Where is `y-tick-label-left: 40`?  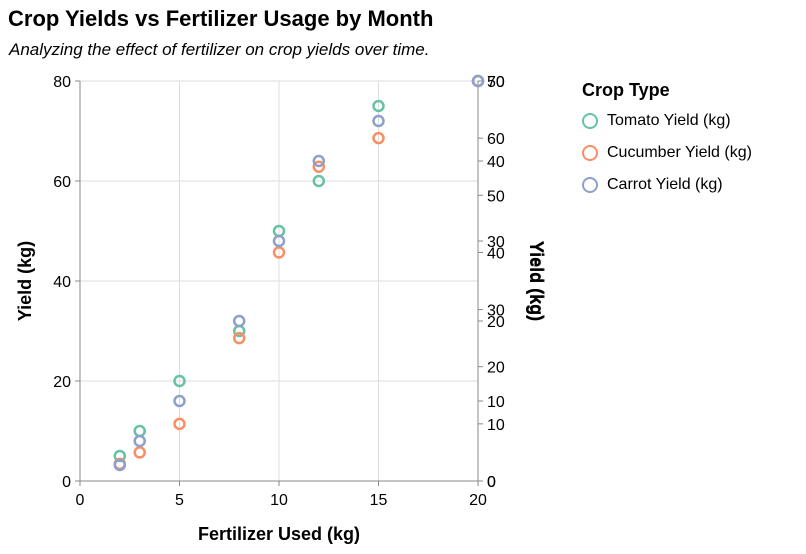
y-tick-label-left: 40 is located at coordinates (62, 282).